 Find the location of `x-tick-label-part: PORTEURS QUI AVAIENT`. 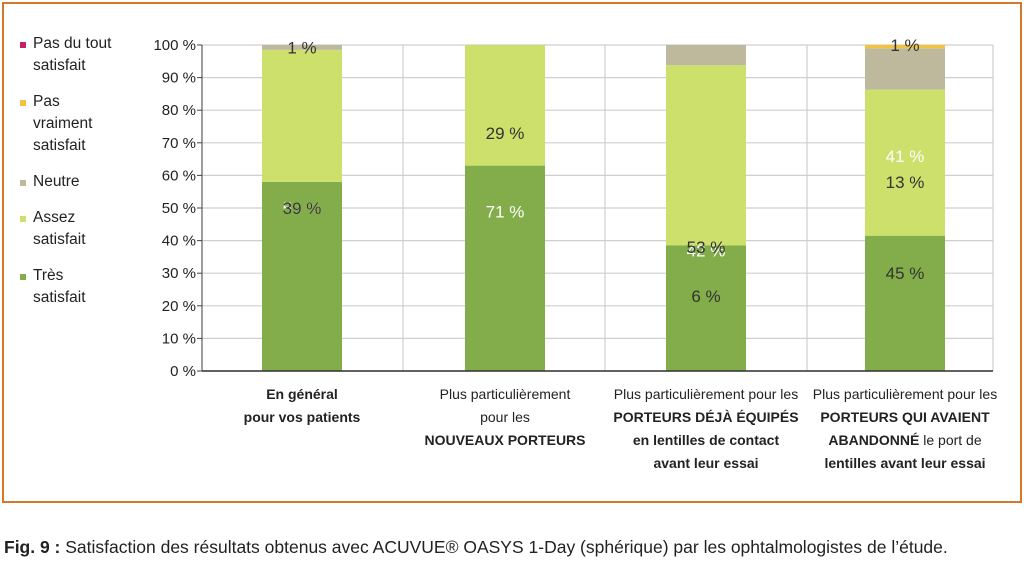

x-tick-label-part: PORTEURS QUI AVAIENT is located at coordinates (905, 417).